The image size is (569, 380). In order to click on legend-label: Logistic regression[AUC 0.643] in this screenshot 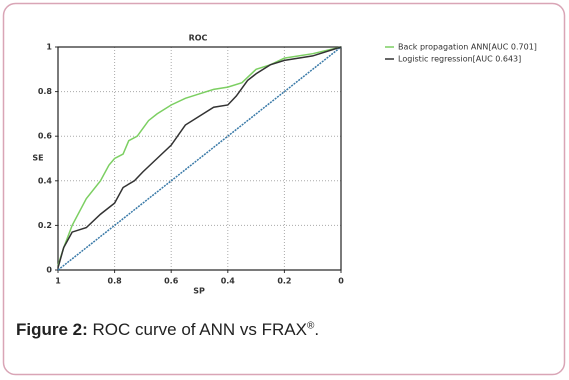, I will do `click(459, 59)`.